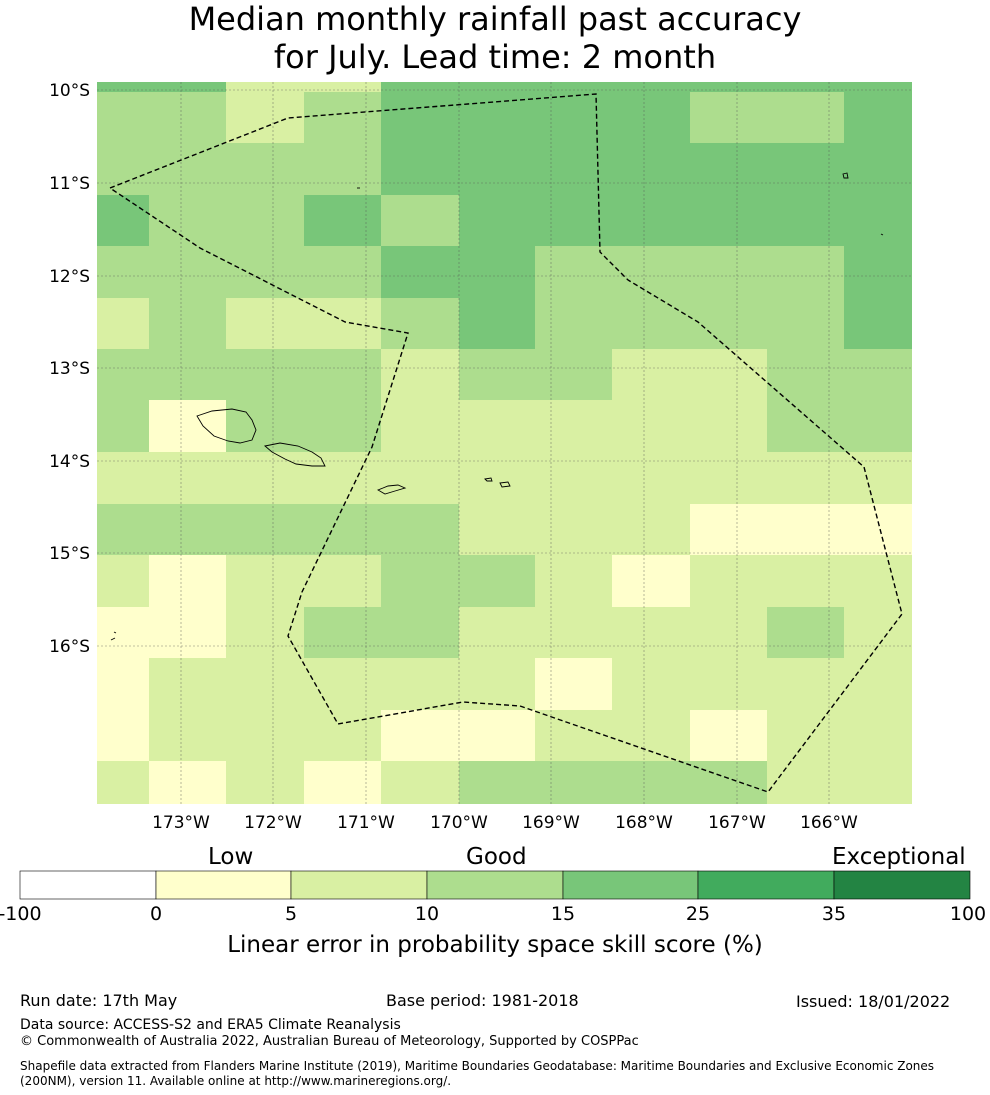 The width and height of the screenshot is (990, 1095). I want to click on legend-colorbar: -100 0 5 10 15 25 35 100, so click(493, 897).